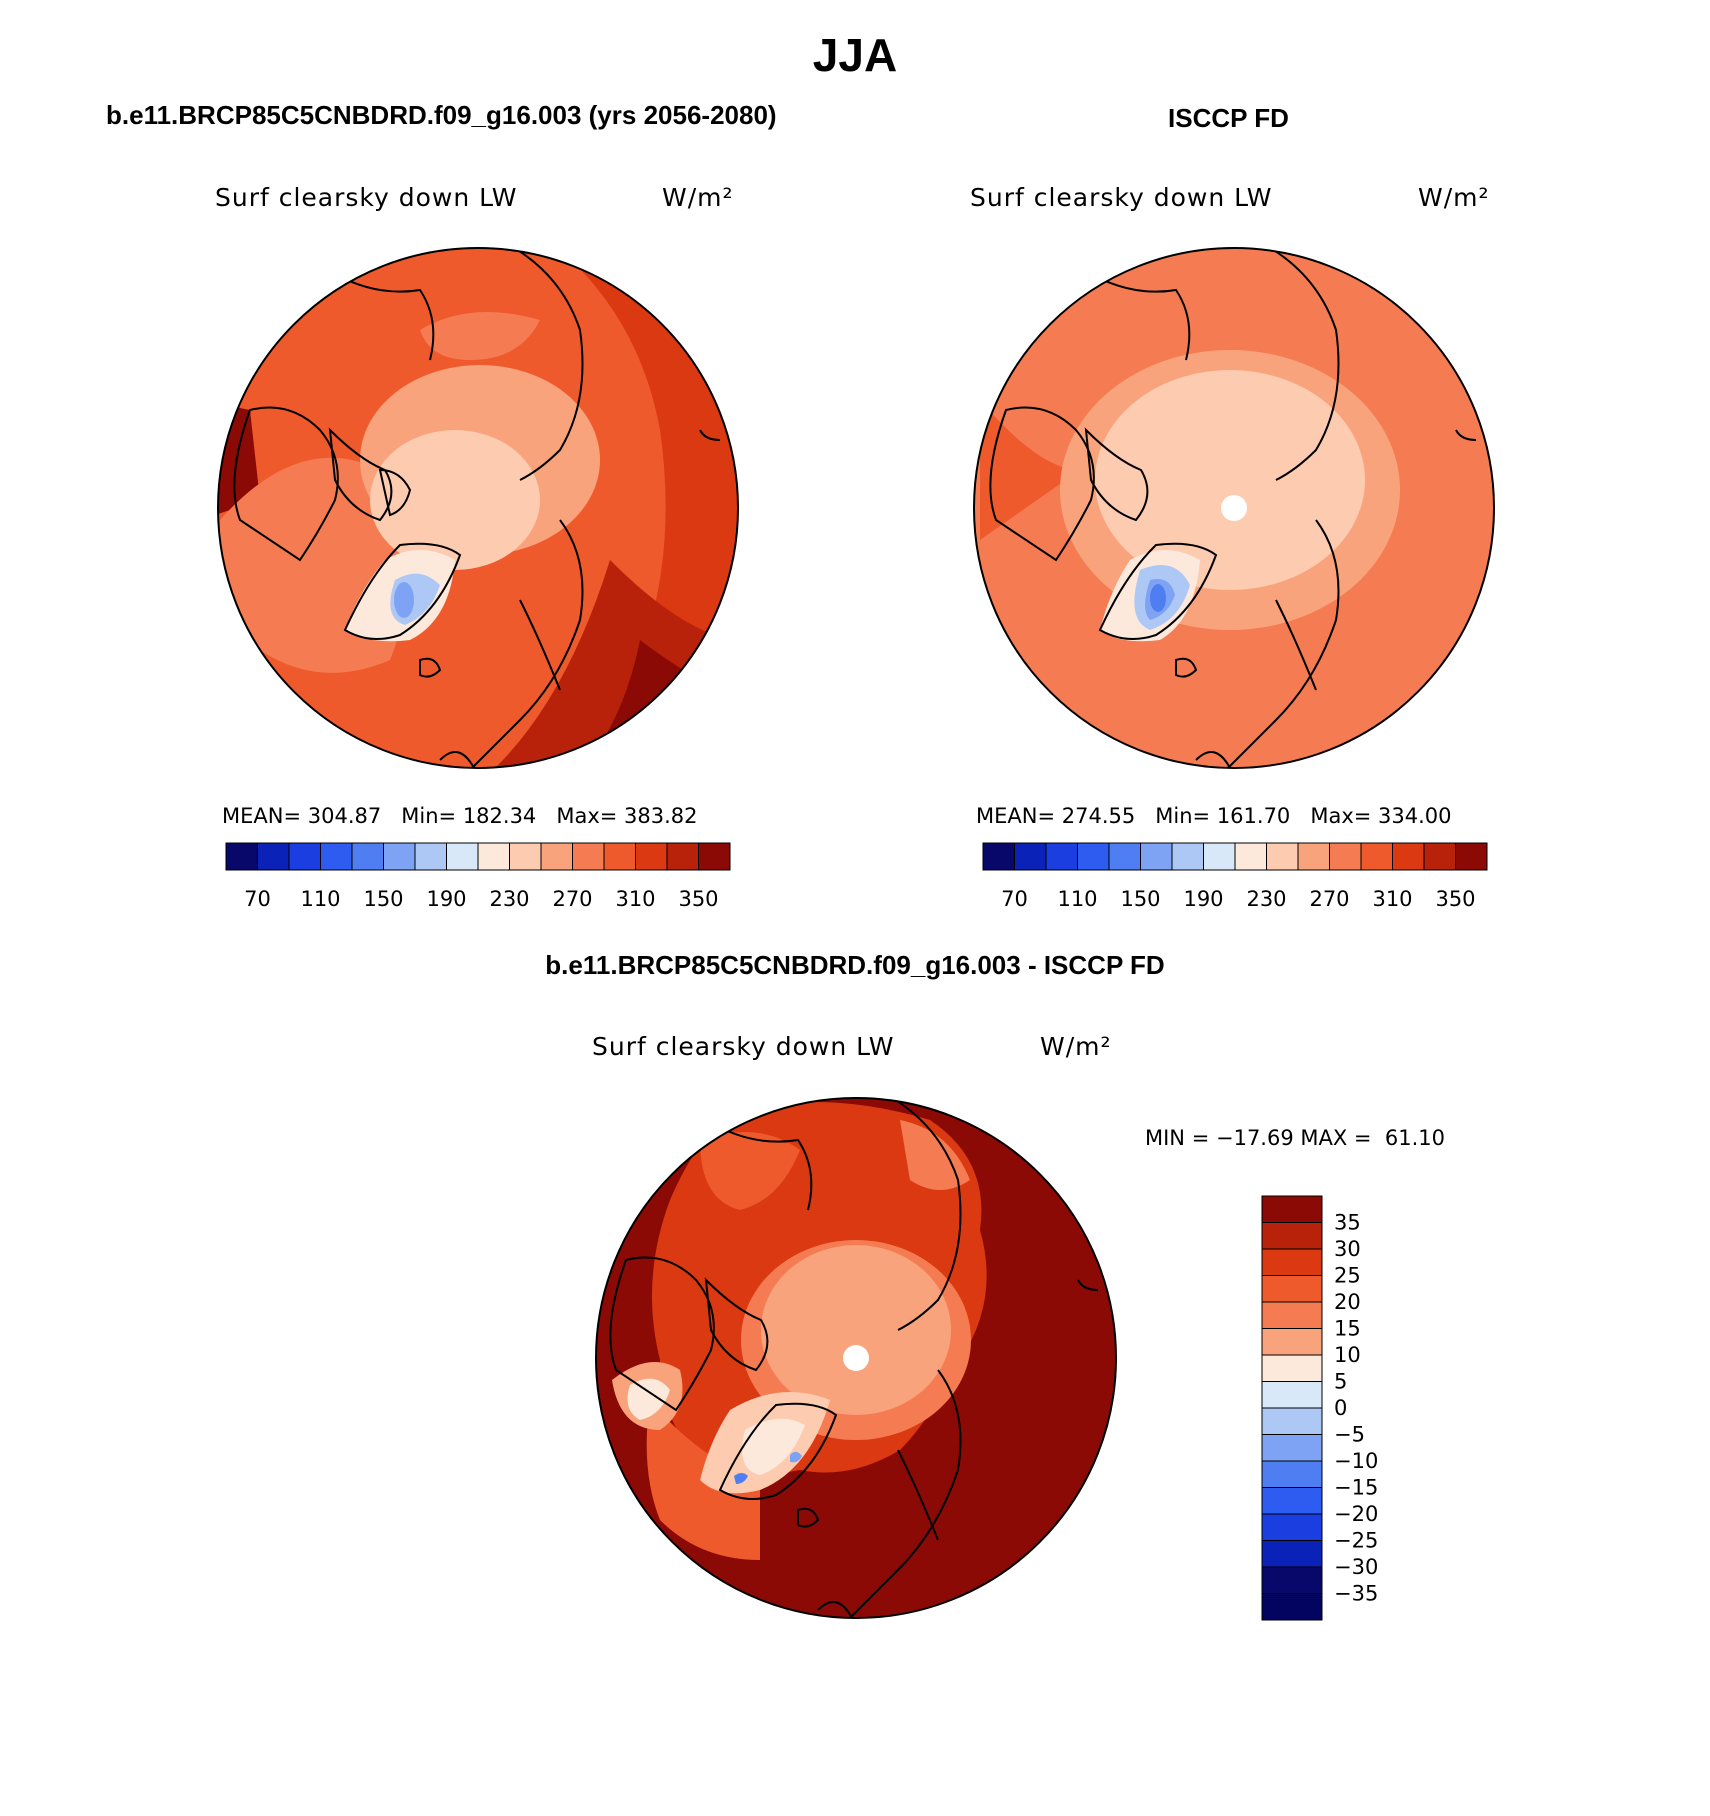 The height and width of the screenshot is (1816, 1710). What do you see at coordinates (1347, 1223) in the screenshot?
I see `colorbar-tick-label: 35` at bounding box center [1347, 1223].